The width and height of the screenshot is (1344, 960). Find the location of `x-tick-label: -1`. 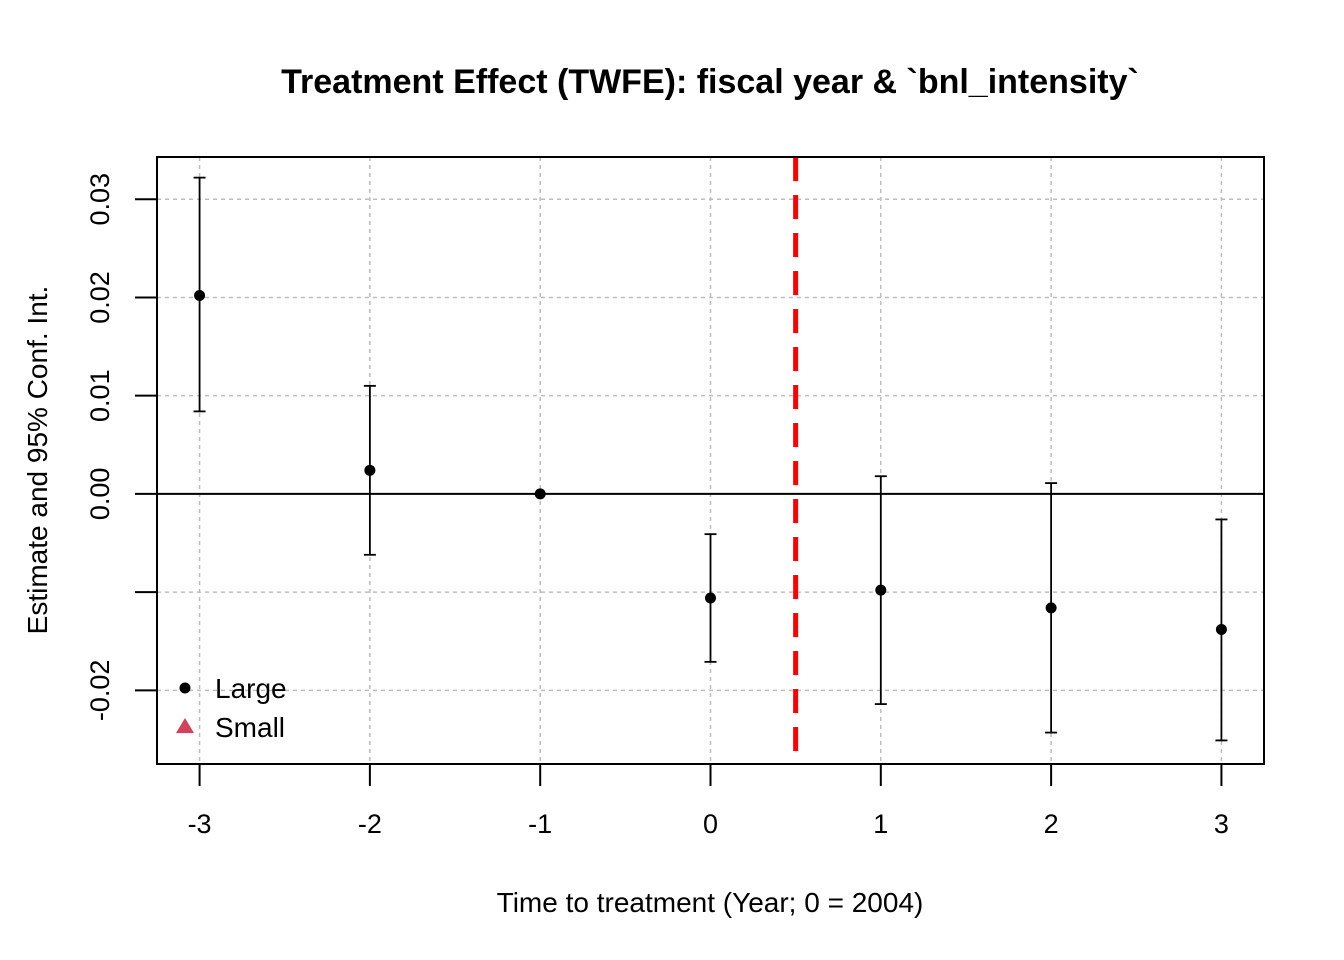

x-tick-label: -1 is located at coordinates (540, 824).